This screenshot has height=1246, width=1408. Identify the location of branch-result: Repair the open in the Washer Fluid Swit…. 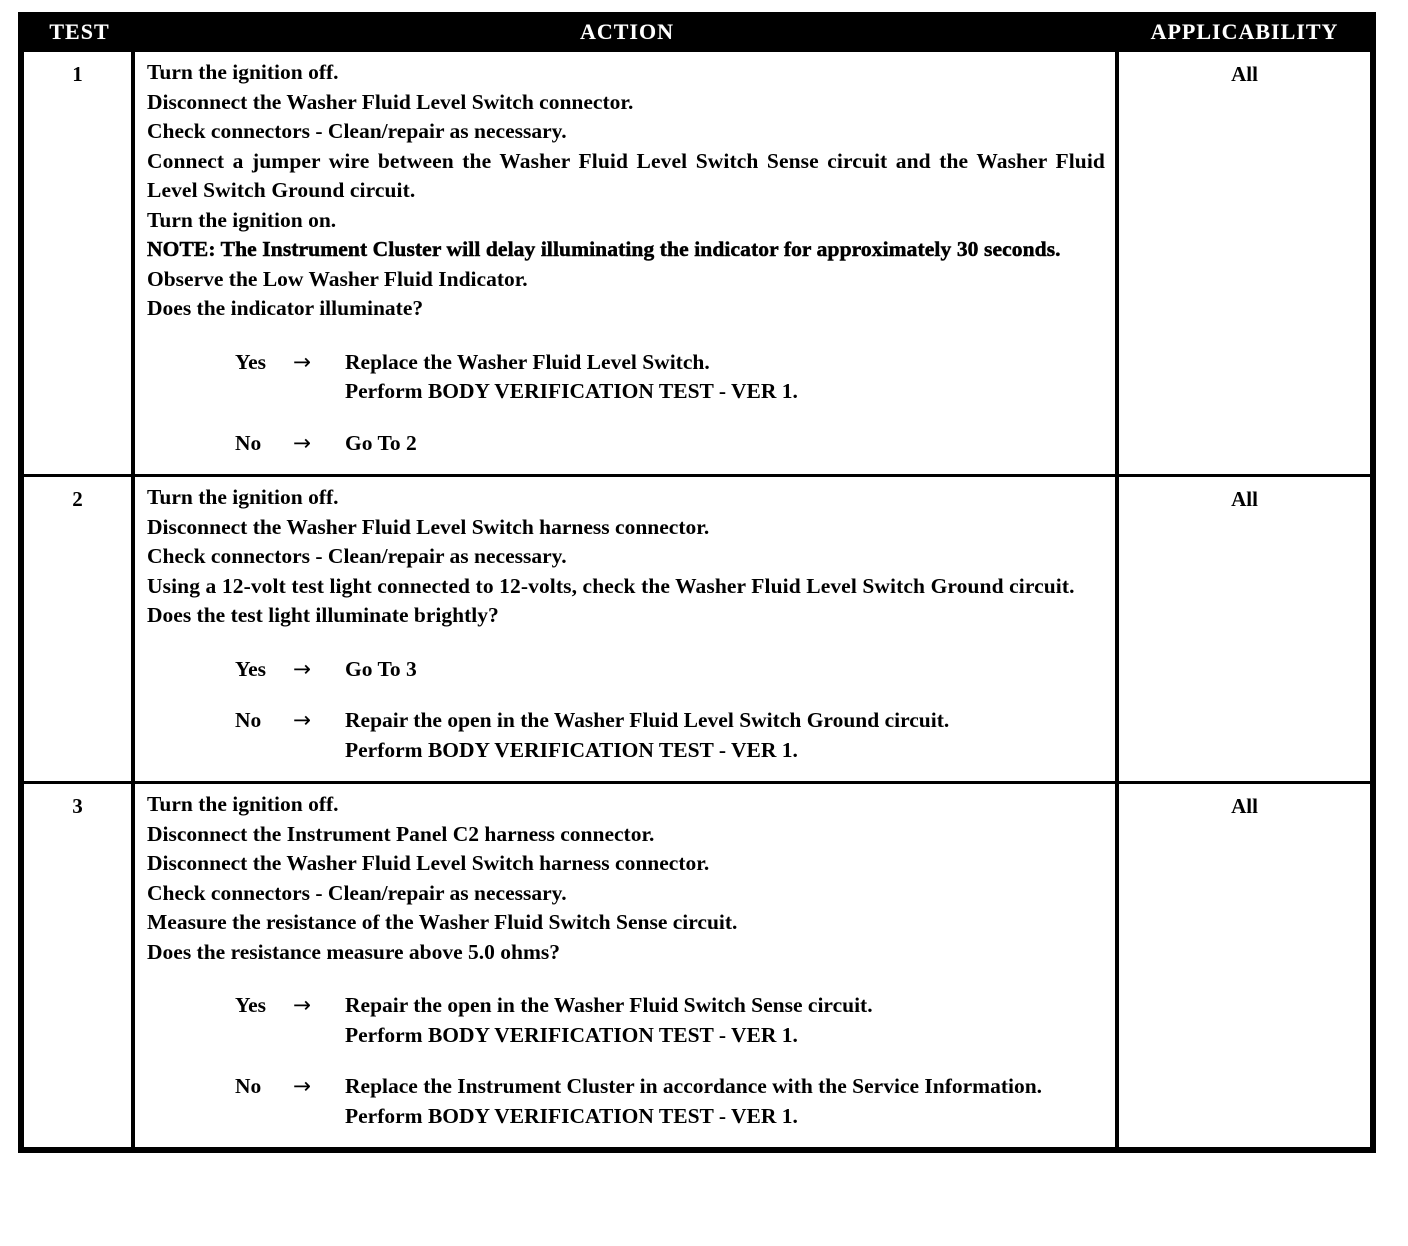
(725, 1020).